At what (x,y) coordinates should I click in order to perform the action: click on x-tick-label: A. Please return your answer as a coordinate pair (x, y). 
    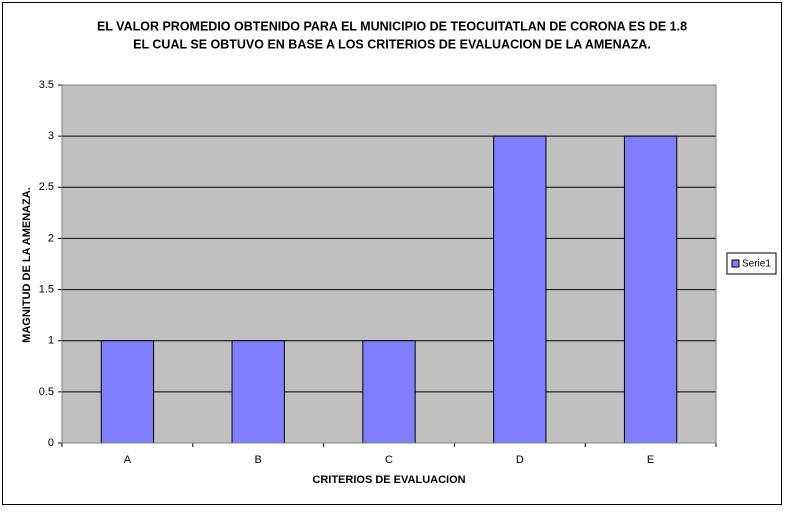
    Looking at the image, I should click on (128, 460).